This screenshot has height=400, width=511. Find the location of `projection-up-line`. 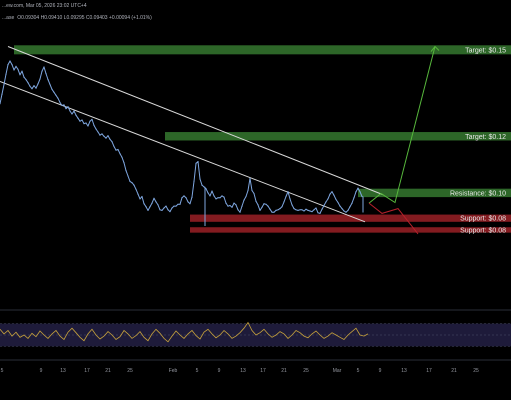

projection-up-line is located at coordinates (402, 125).